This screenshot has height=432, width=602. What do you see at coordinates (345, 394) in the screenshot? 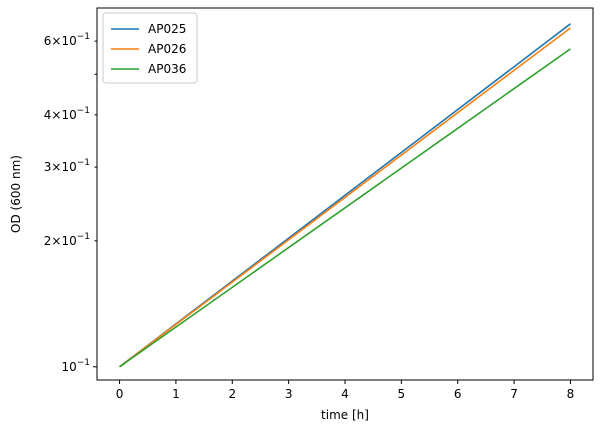
I see `x-tick-label: 4` at bounding box center [345, 394].